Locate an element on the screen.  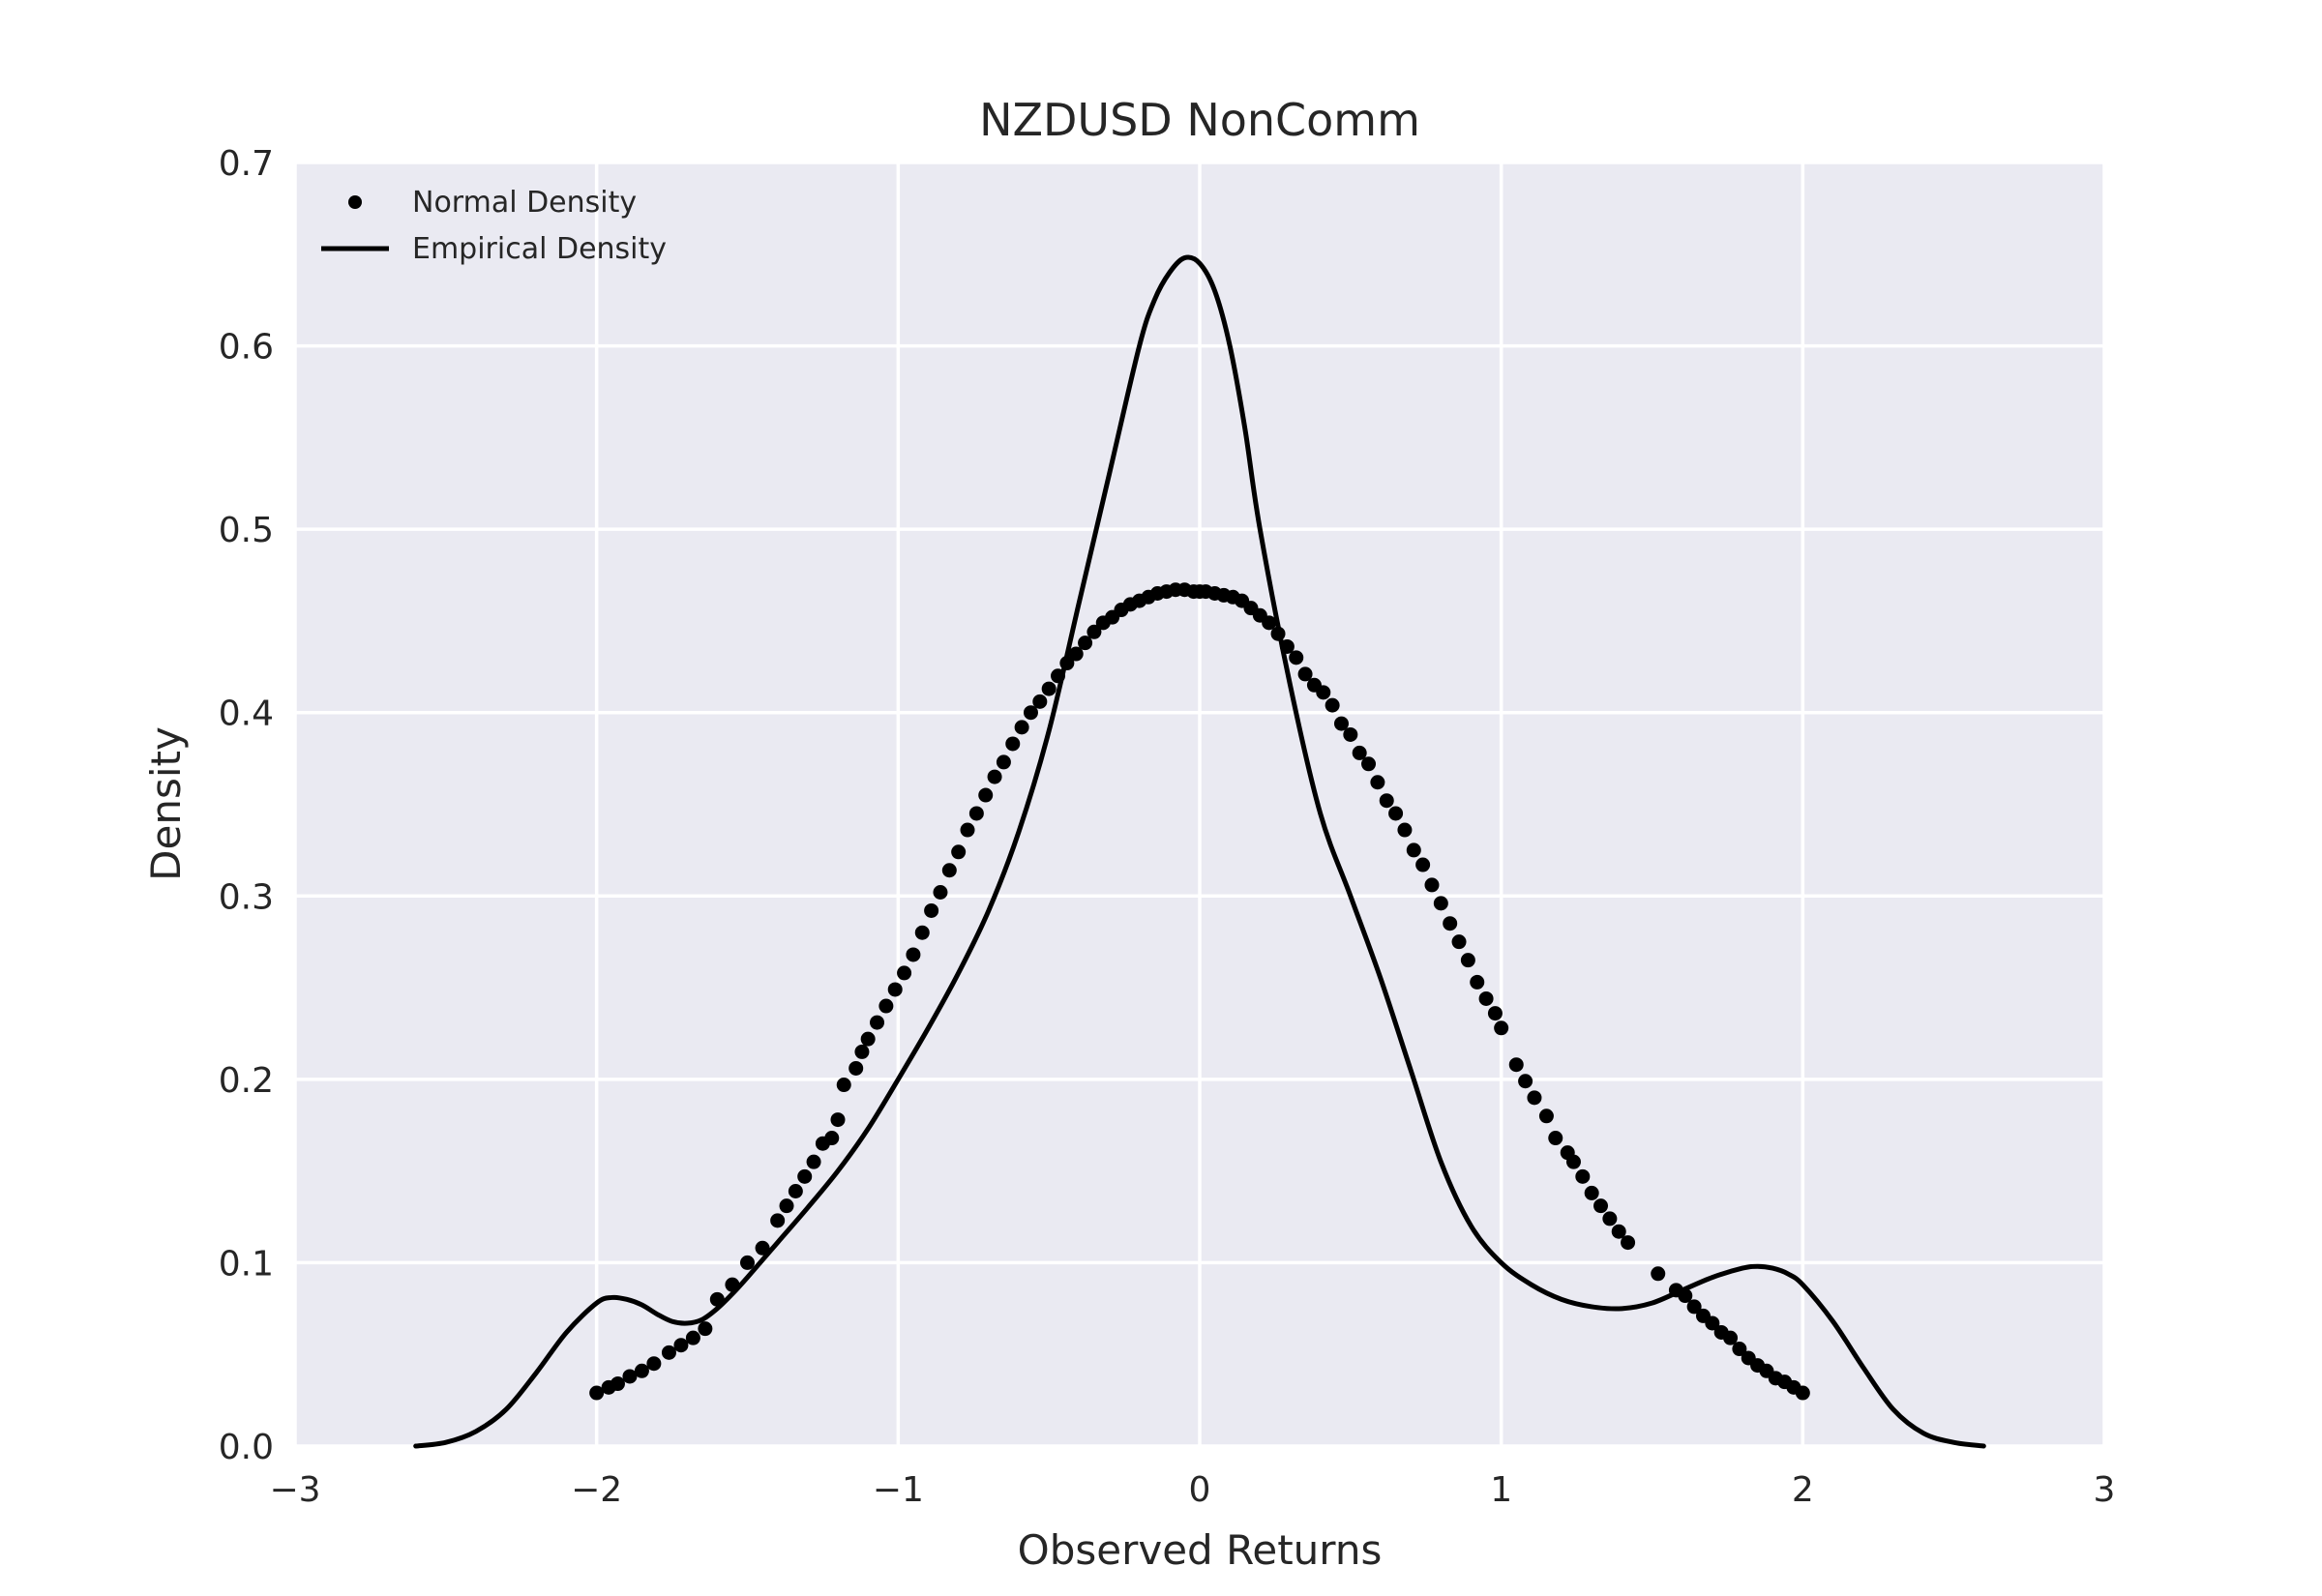
x-tick-label: 2 is located at coordinates (1803, 1490).